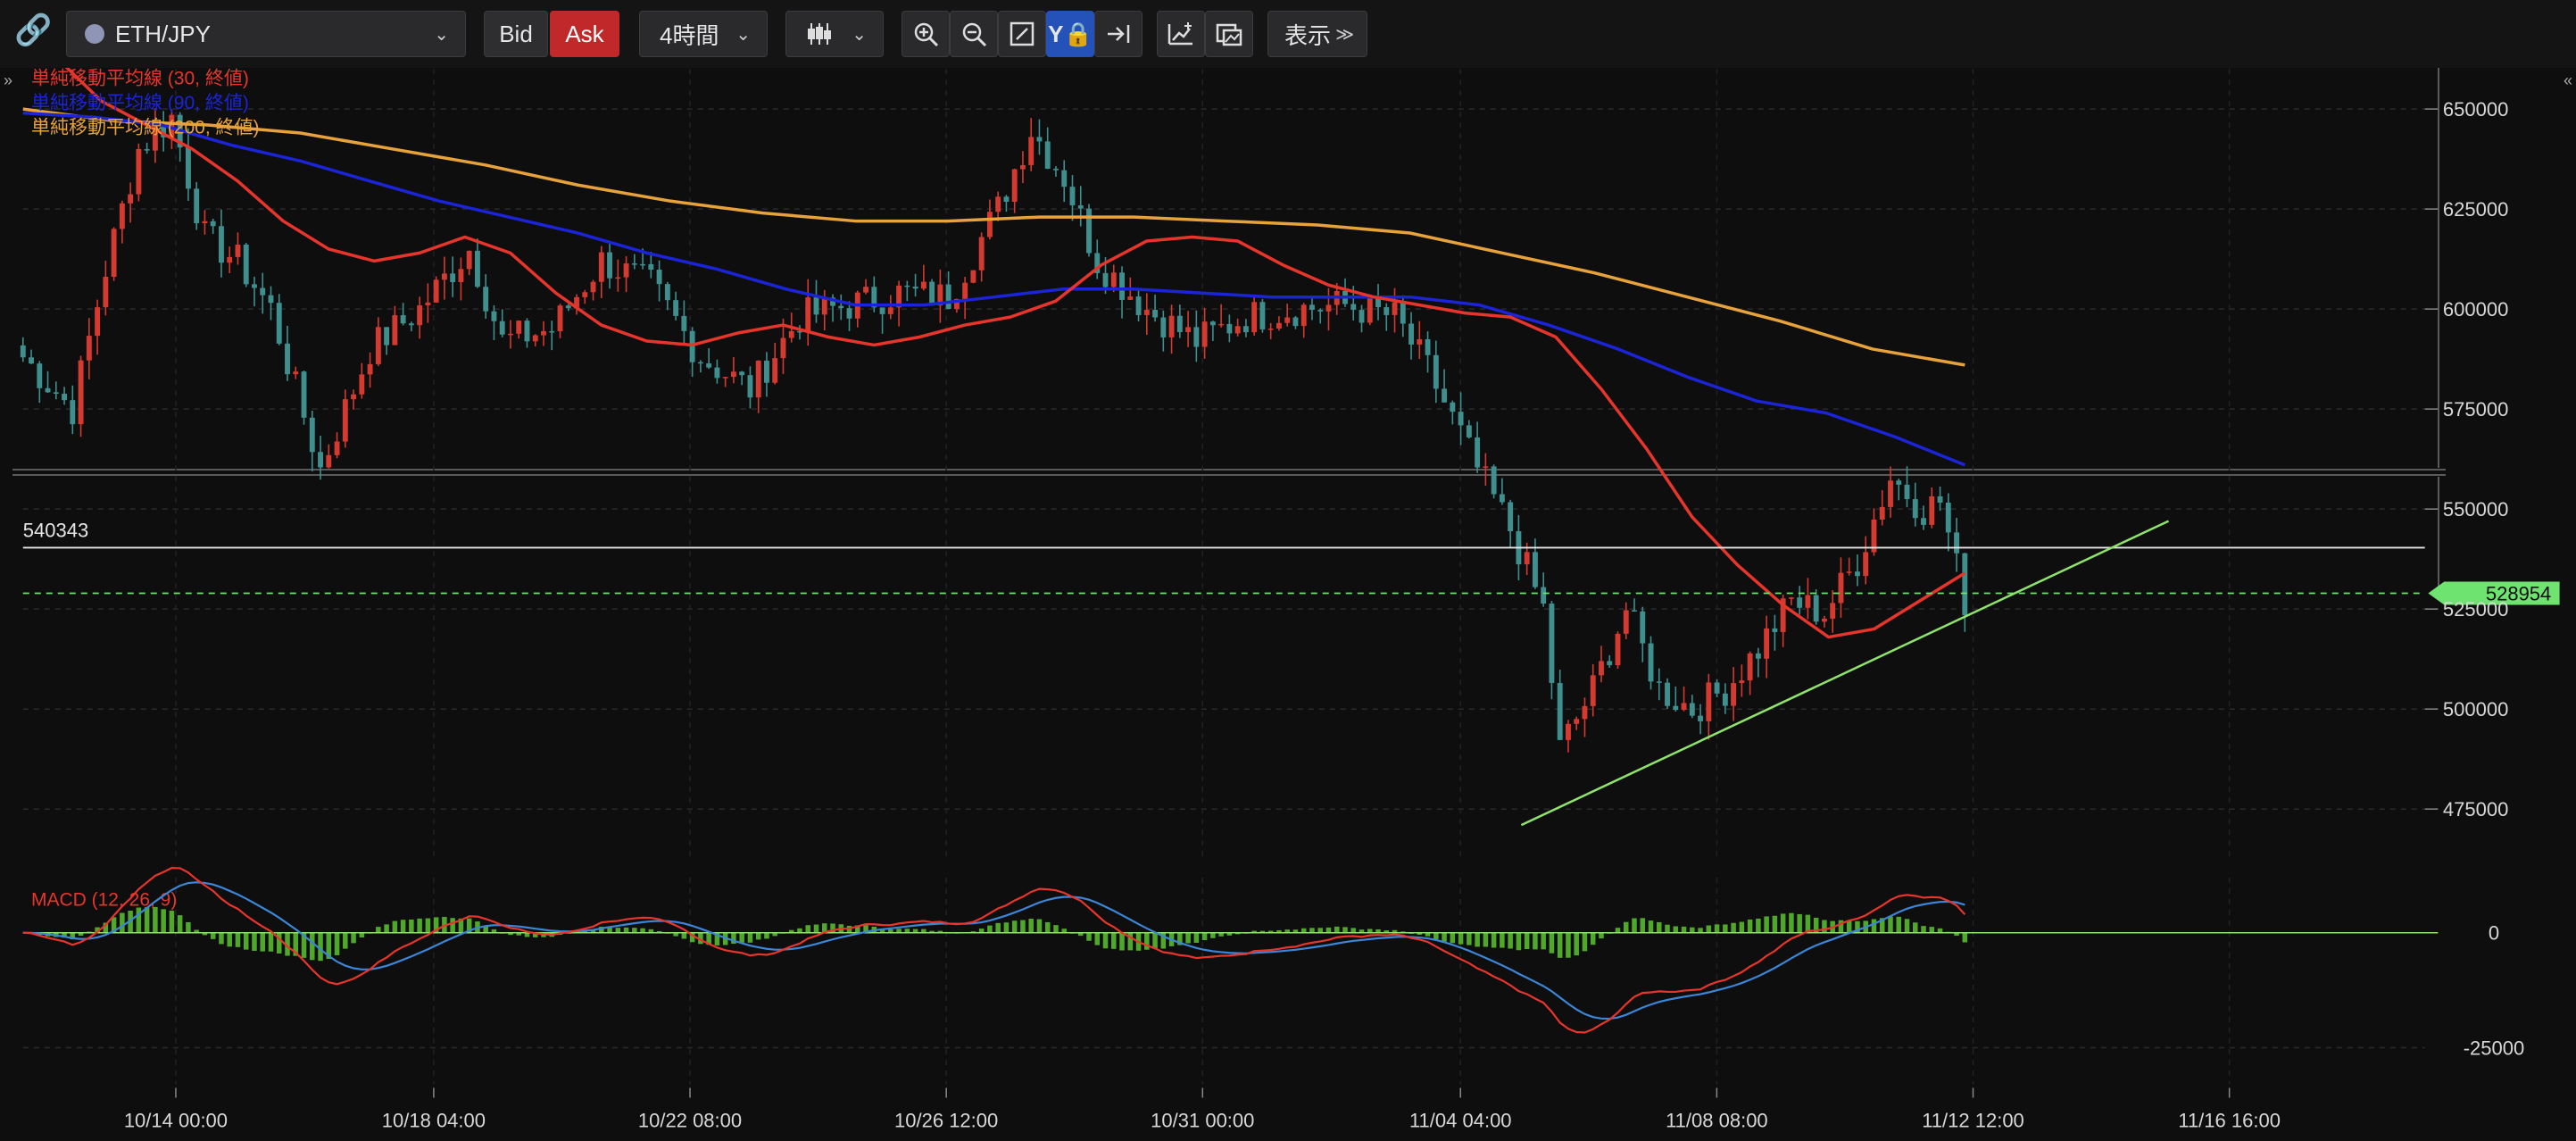  I want to click on fit-button, so click(1022, 34).